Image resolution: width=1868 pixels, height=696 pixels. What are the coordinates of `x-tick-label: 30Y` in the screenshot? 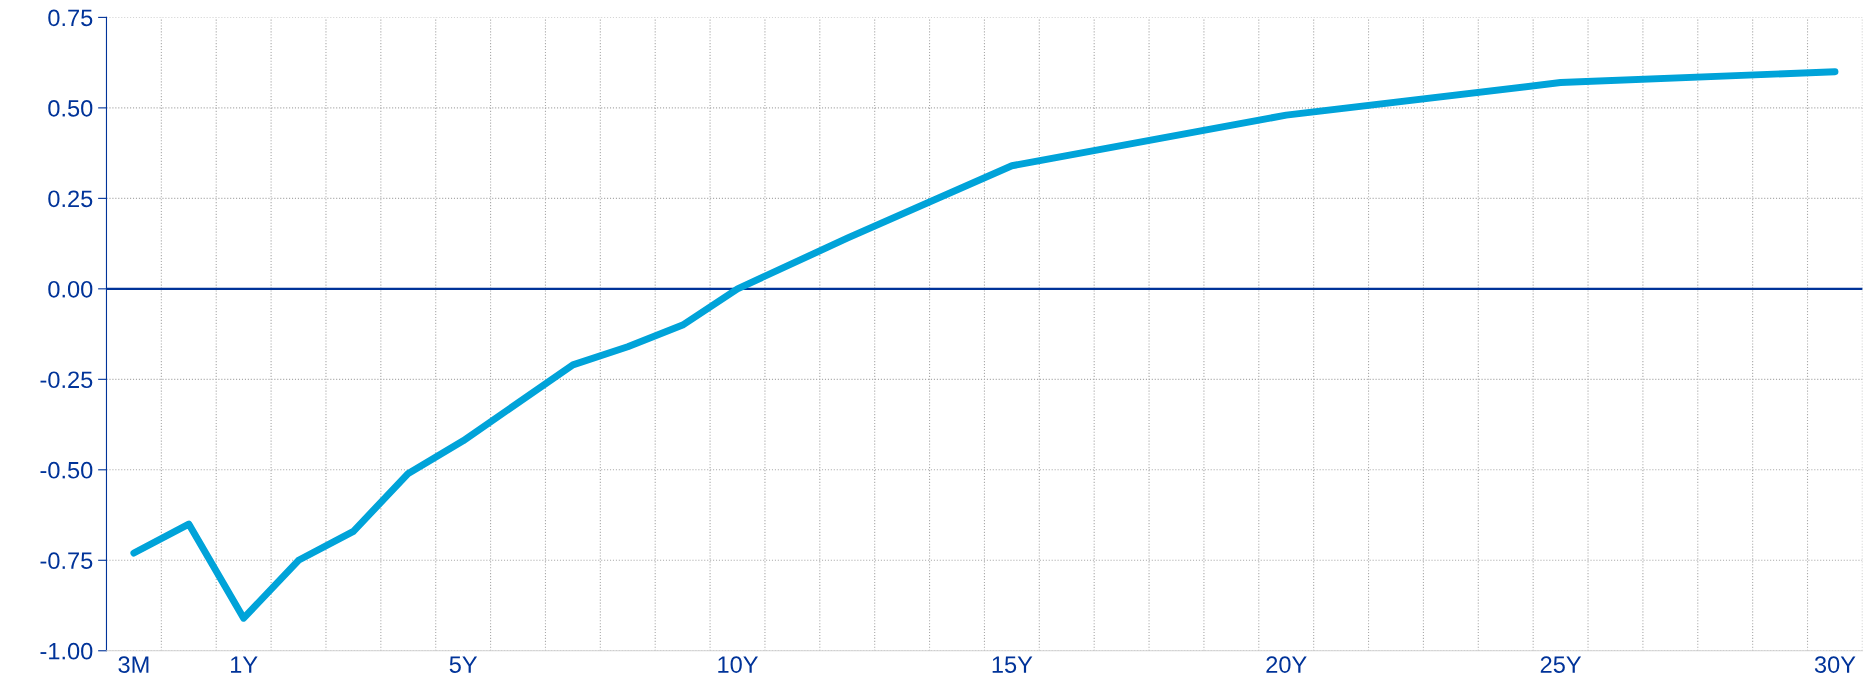 It's located at (1835, 664).